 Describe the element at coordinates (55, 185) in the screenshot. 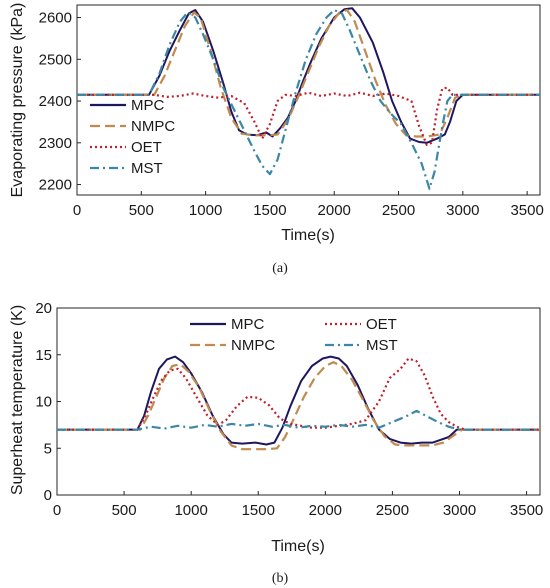

I see `y-tick-label: 2200` at that location.